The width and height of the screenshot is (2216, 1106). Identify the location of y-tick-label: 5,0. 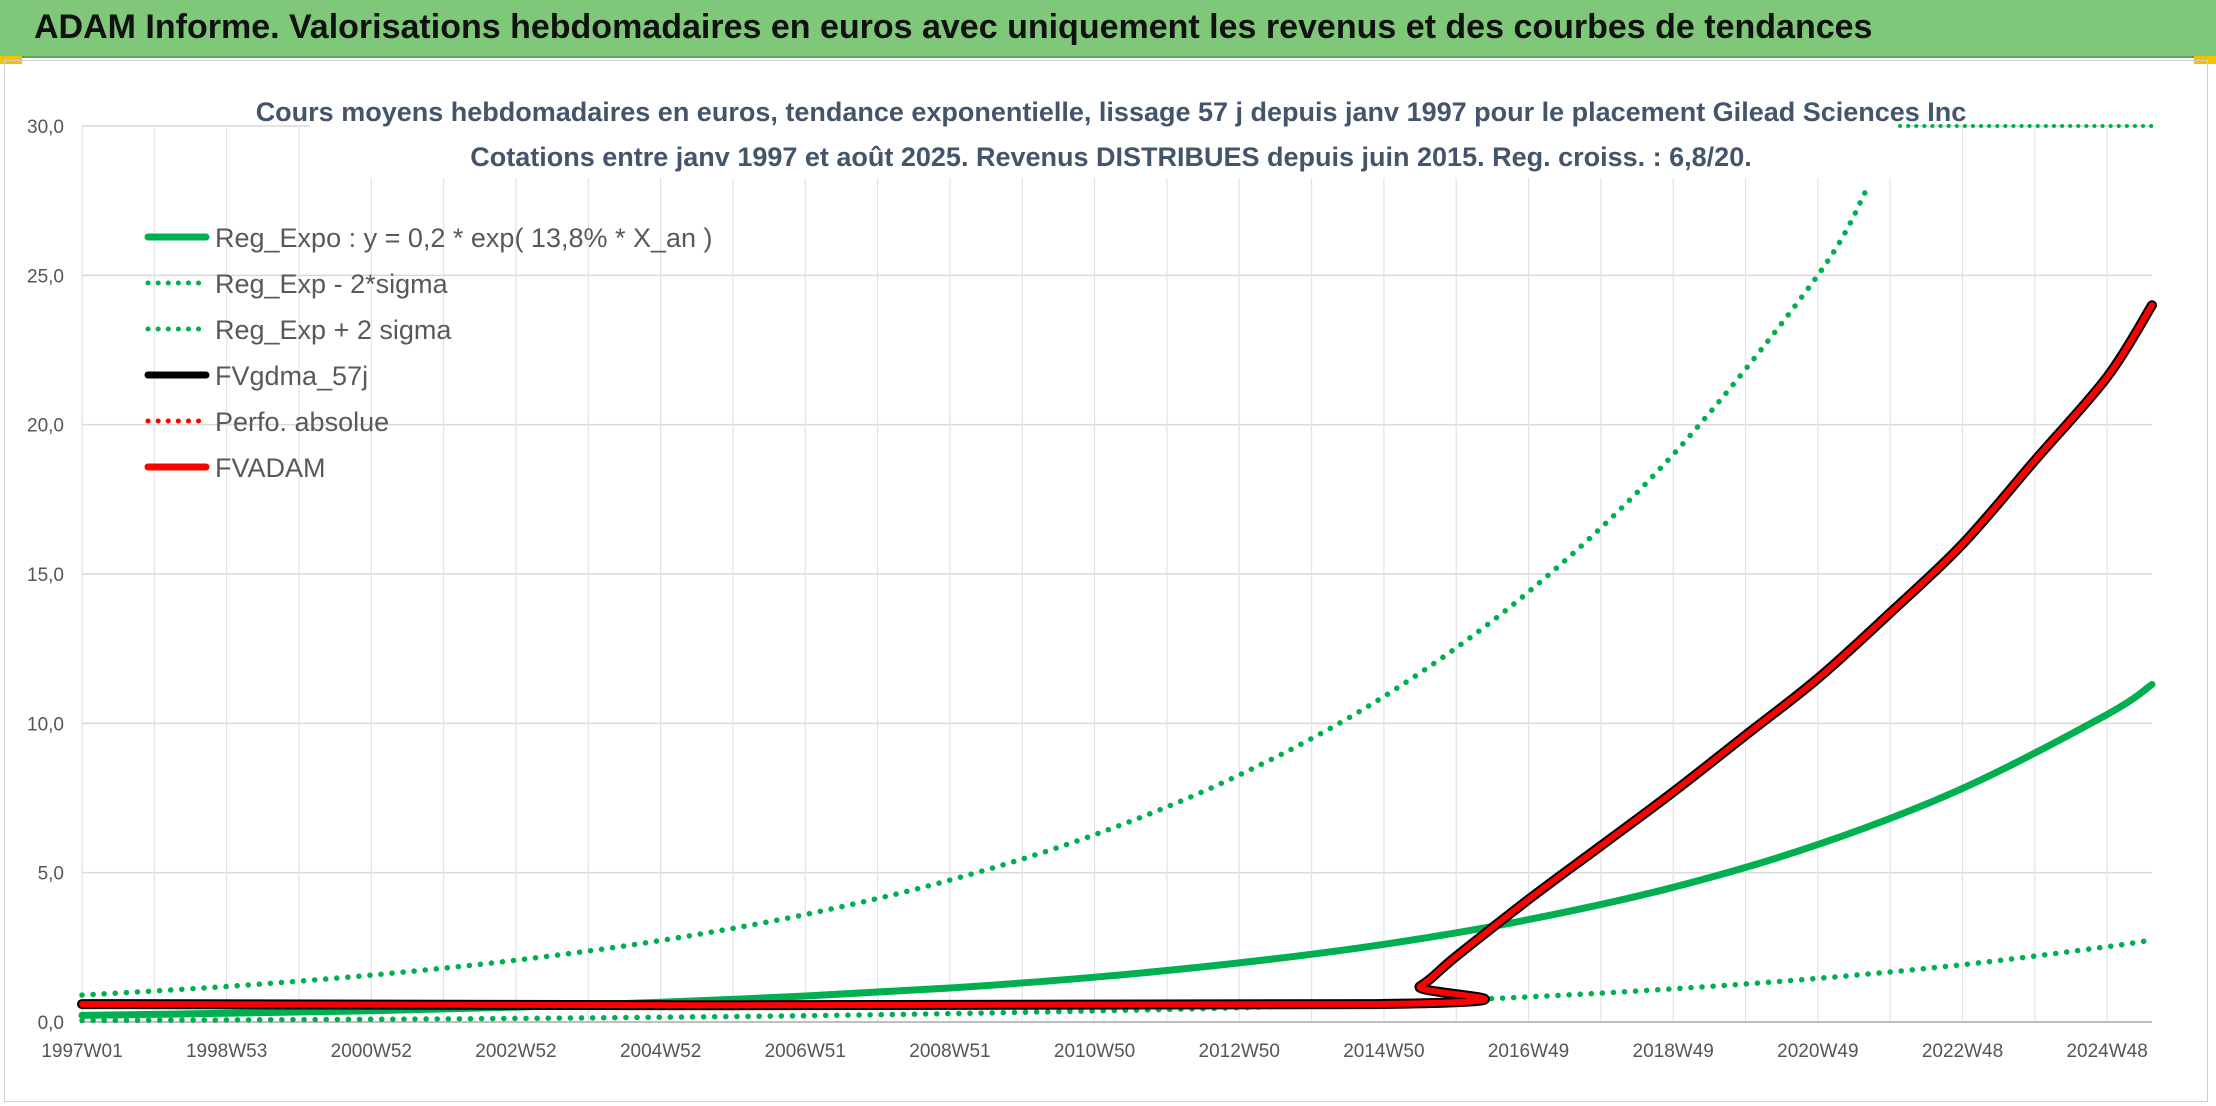
(51, 874).